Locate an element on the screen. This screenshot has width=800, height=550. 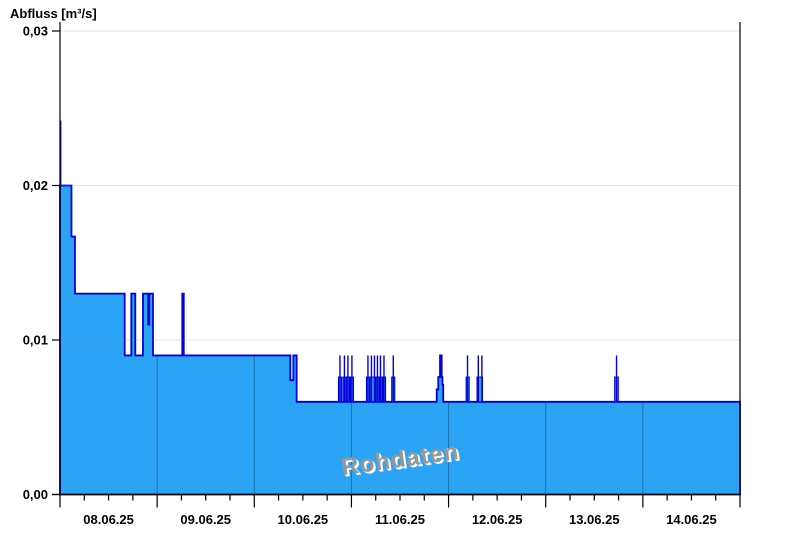
svg-text: 10.06.25 is located at coordinates (303, 519).